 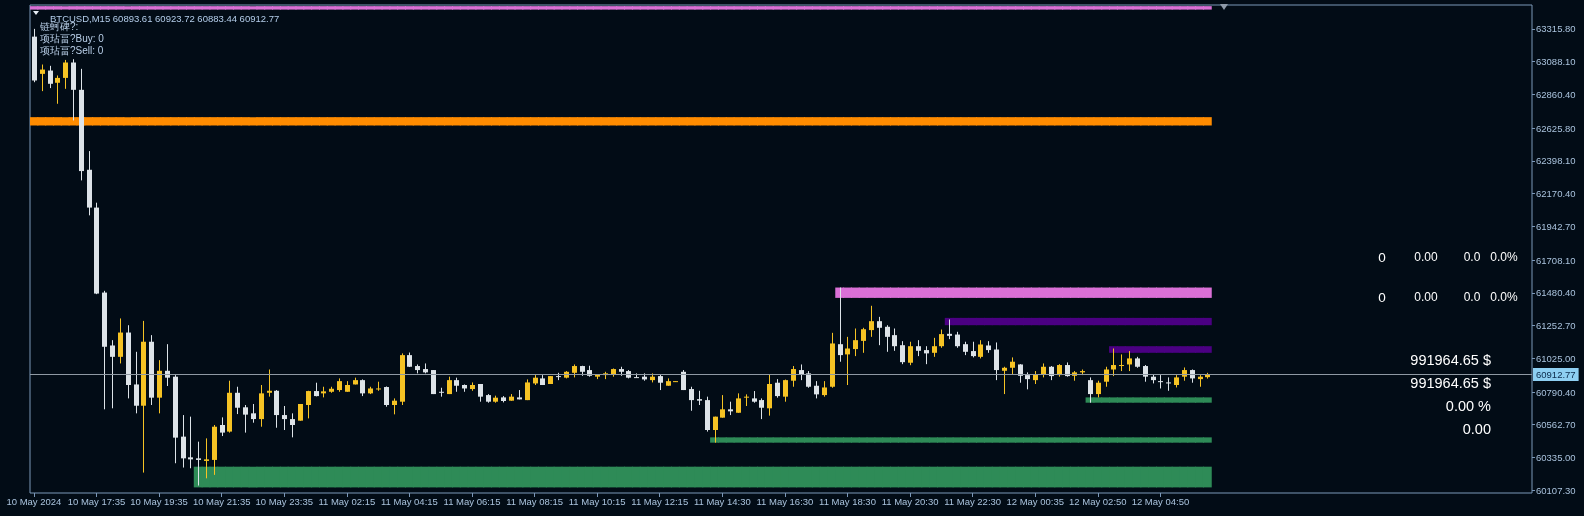 What do you see at coordinates (72, 38) in the screenshot?
I see `annotation: 项玷畐?Buy: 0` at bounding box center [72, 38].